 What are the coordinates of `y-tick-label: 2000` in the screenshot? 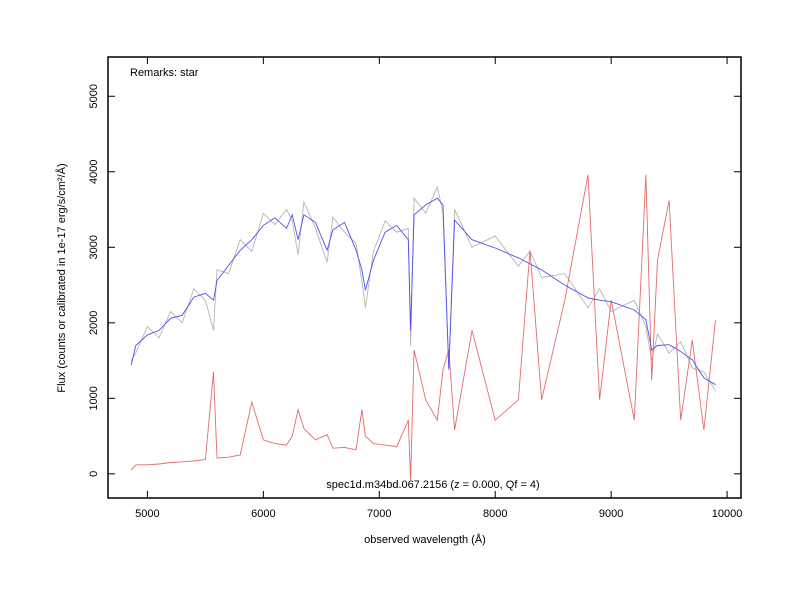 It's located at (94, 323).